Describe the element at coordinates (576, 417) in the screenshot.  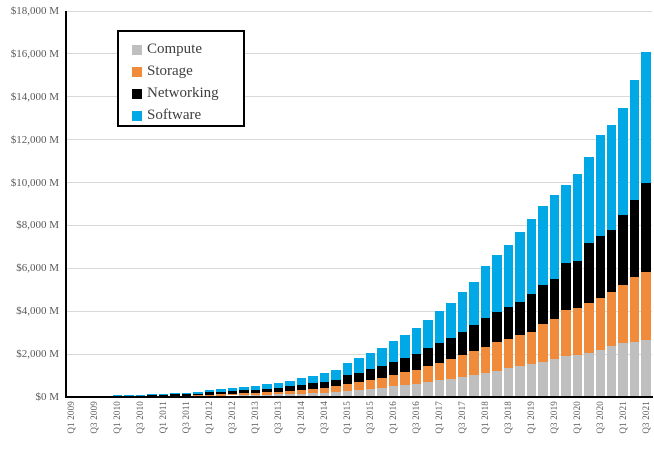
I see `x-axis-tick-label: Q1 2020` at that location.